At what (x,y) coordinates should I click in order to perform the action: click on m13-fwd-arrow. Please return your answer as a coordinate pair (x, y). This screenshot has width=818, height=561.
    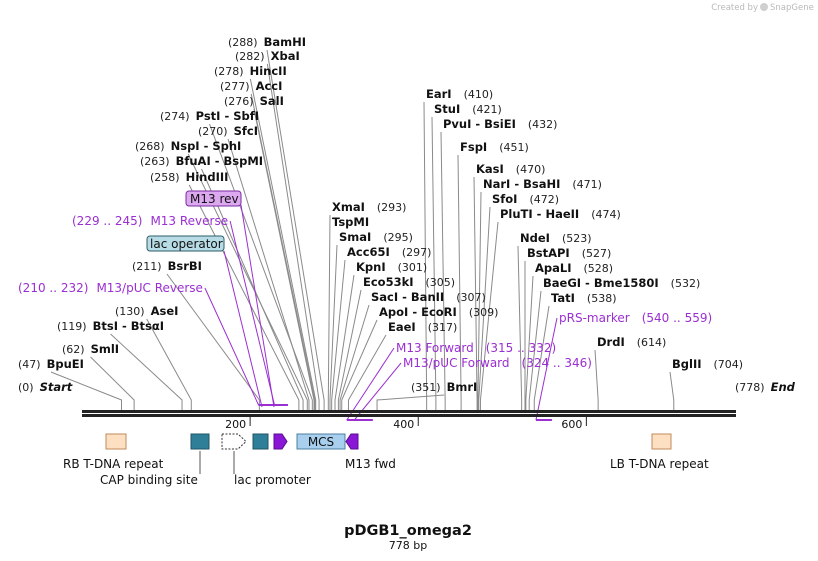
    Looking at the image, I should click on (352, 441).